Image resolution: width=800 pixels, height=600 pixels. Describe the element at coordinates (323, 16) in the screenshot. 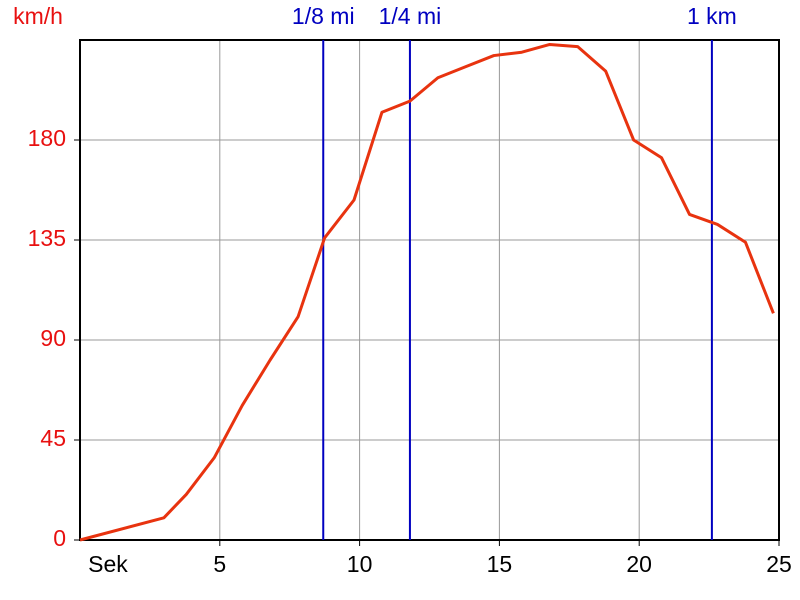

I see `distance-marker-label: 1/8 mi` at that location.